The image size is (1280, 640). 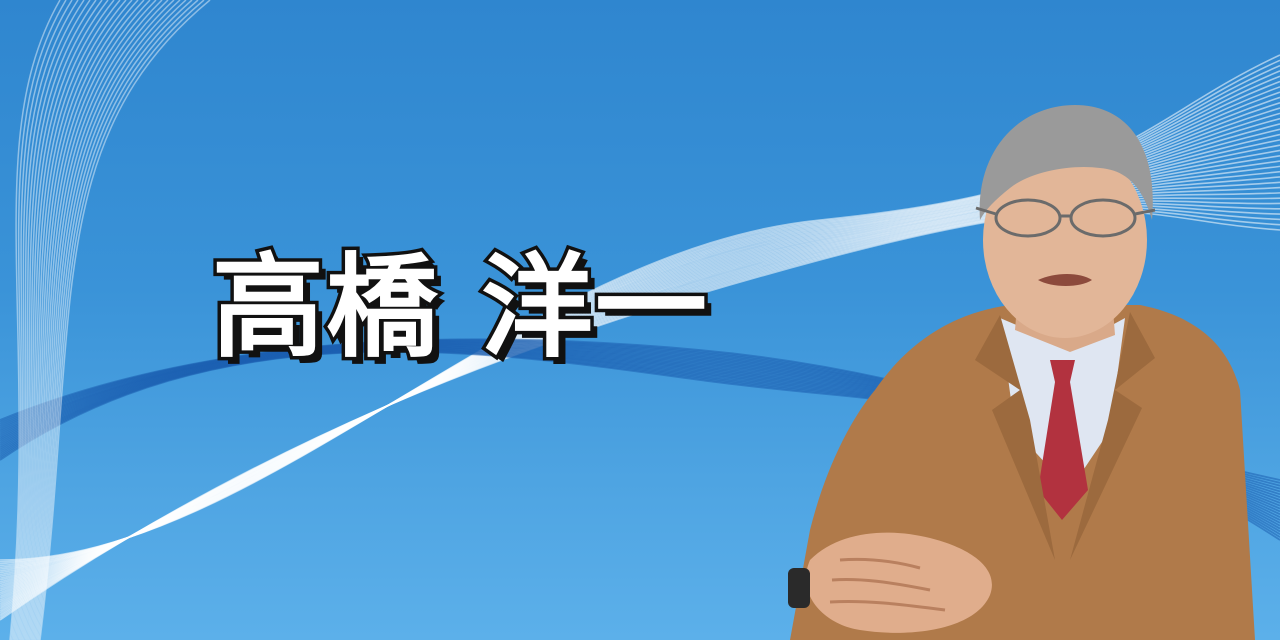 I want to click on hair, so click(x=1066, y=162).